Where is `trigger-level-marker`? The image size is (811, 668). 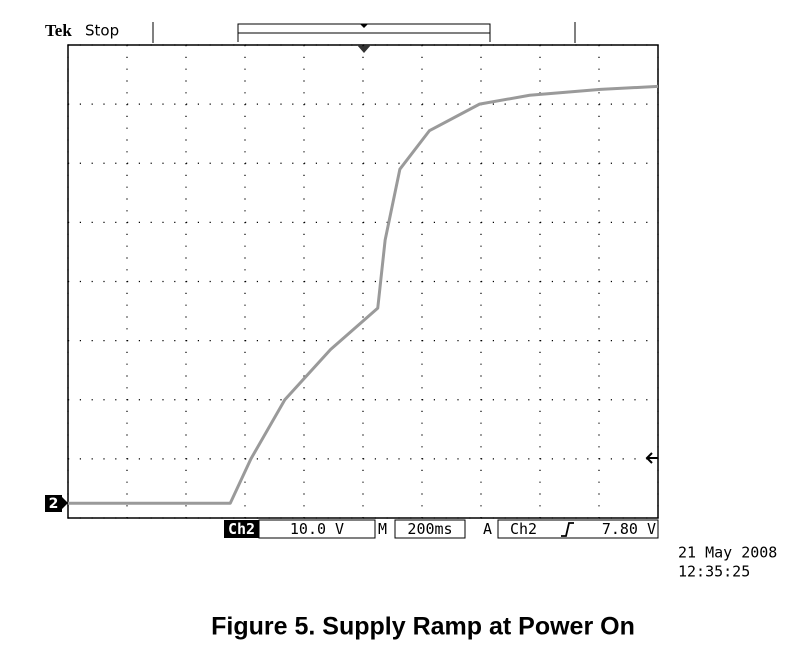
trigger-level-marker is located at coordinates (651, 458).